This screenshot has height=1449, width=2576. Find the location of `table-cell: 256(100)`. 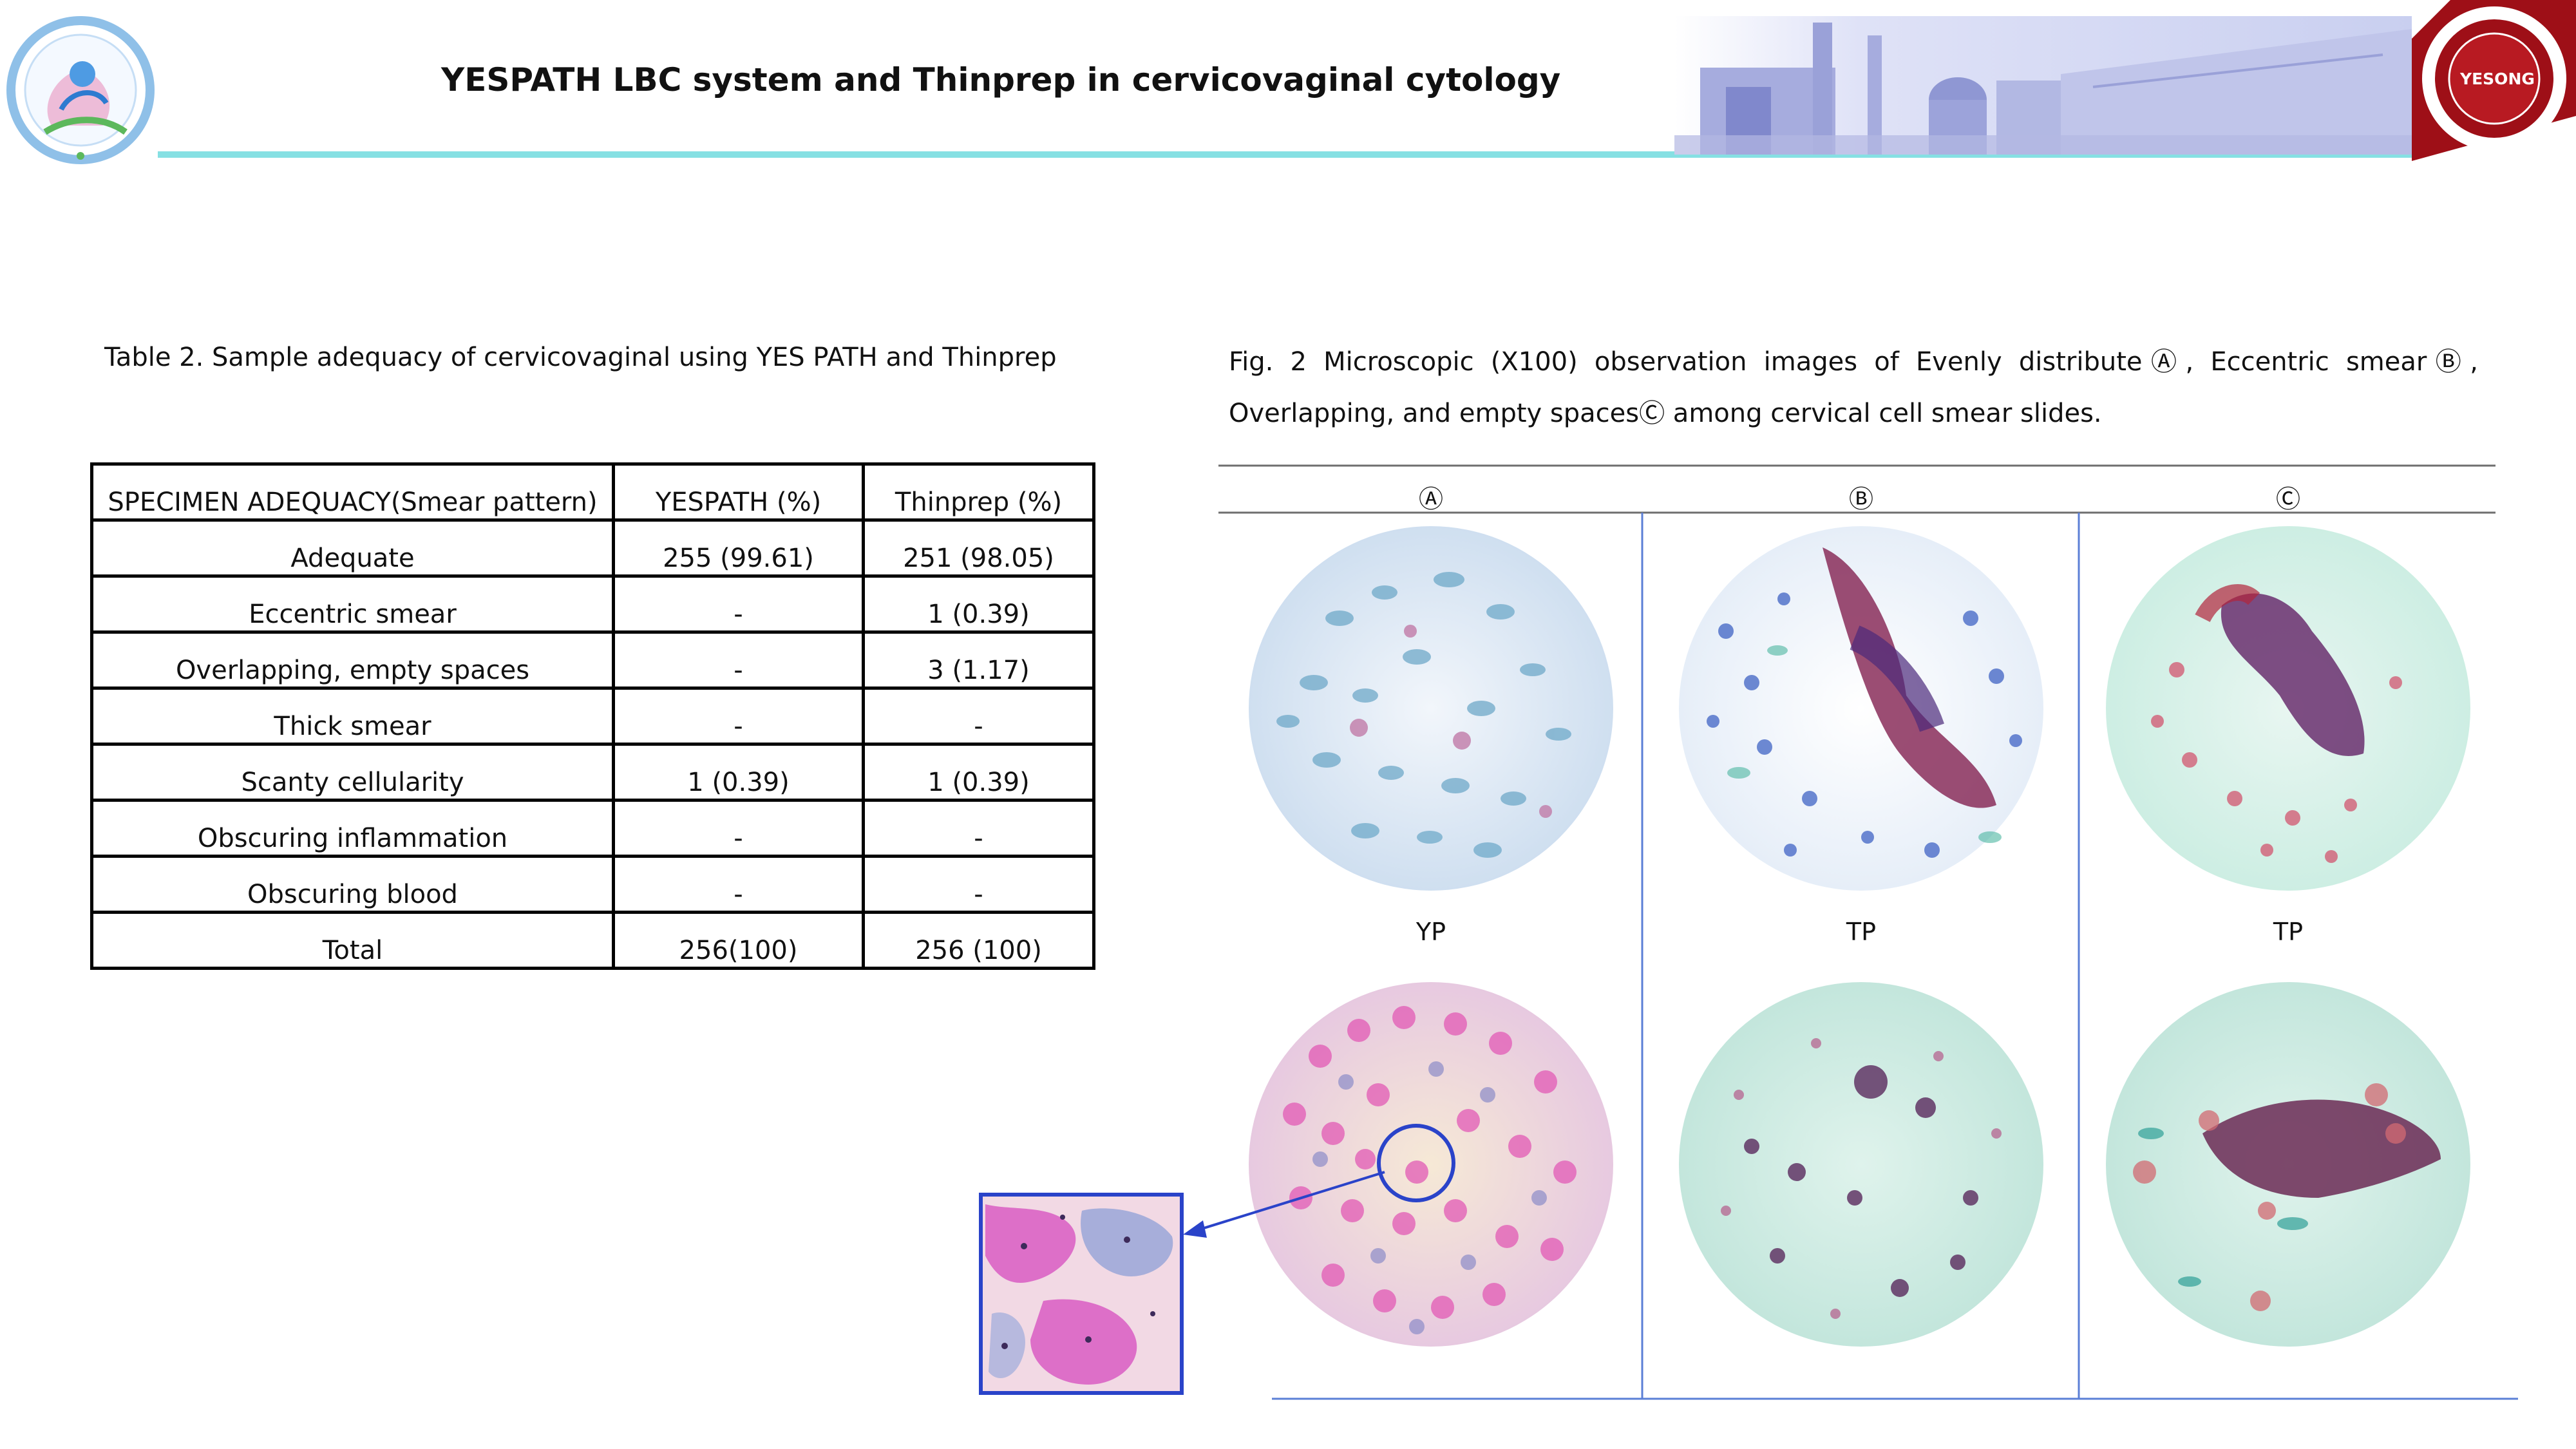

table-cell: 256(100) is located at coordinates (739, 941).